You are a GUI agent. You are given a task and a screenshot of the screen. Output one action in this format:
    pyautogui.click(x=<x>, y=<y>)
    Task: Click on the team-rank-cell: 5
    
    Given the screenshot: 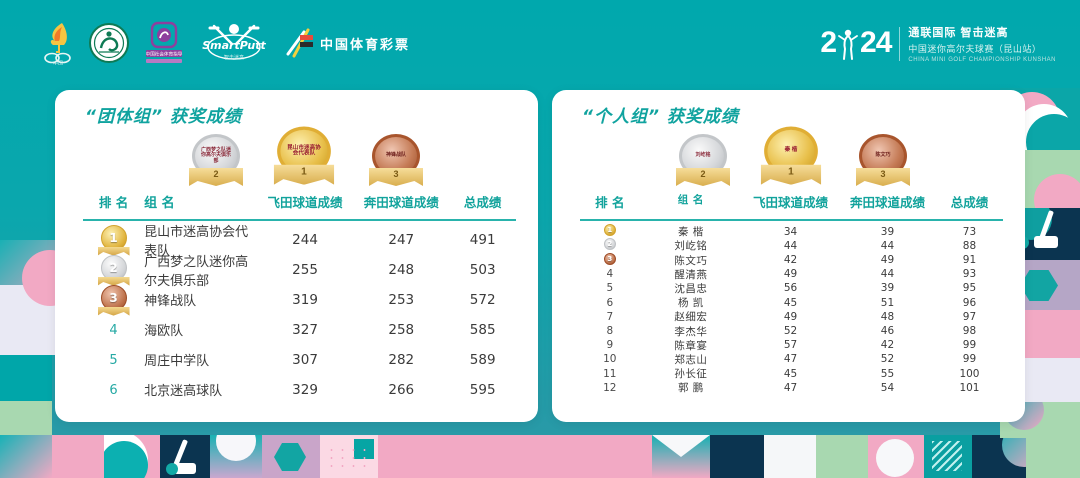 What is the action you would take?
    pyautogui.click(x=113, y=360)
    